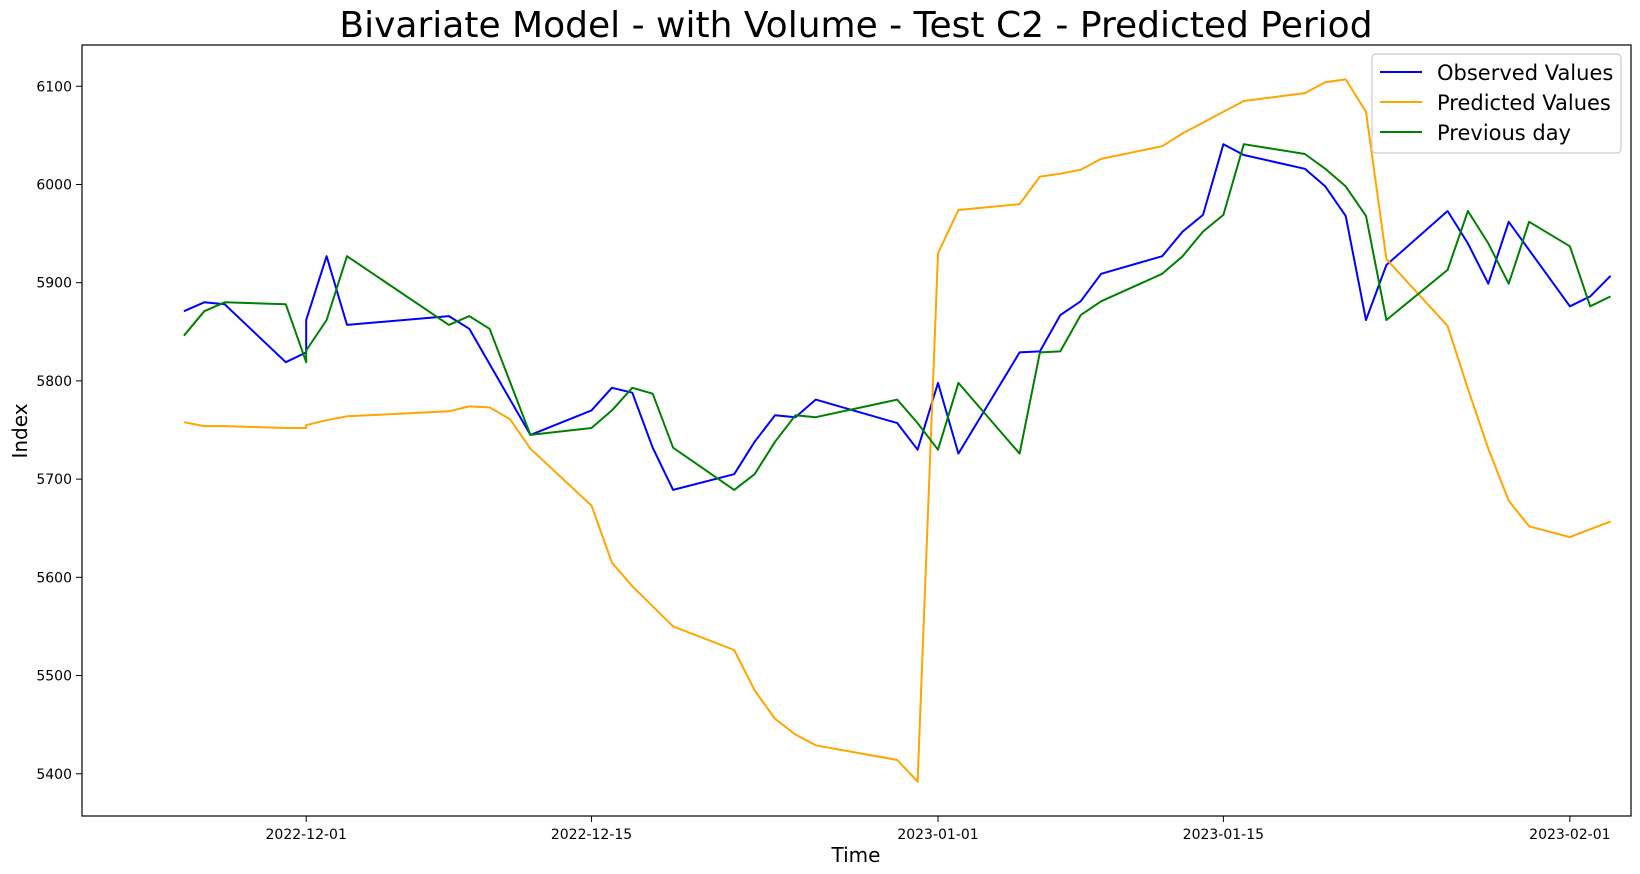 The image size is (1640, 874). I want to click on legend-box, so click(1496, 103).